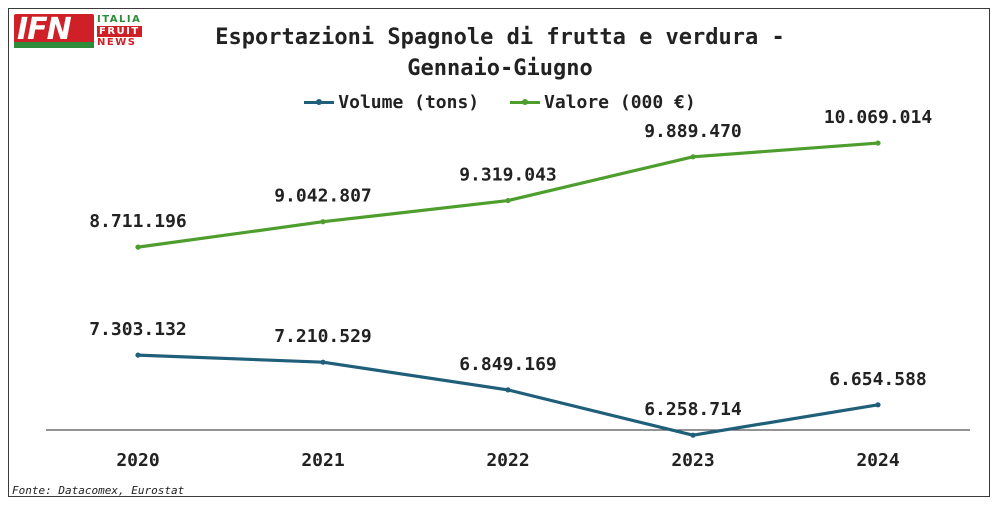  I want to click on logo-letters: IFN, so click(44, 29).